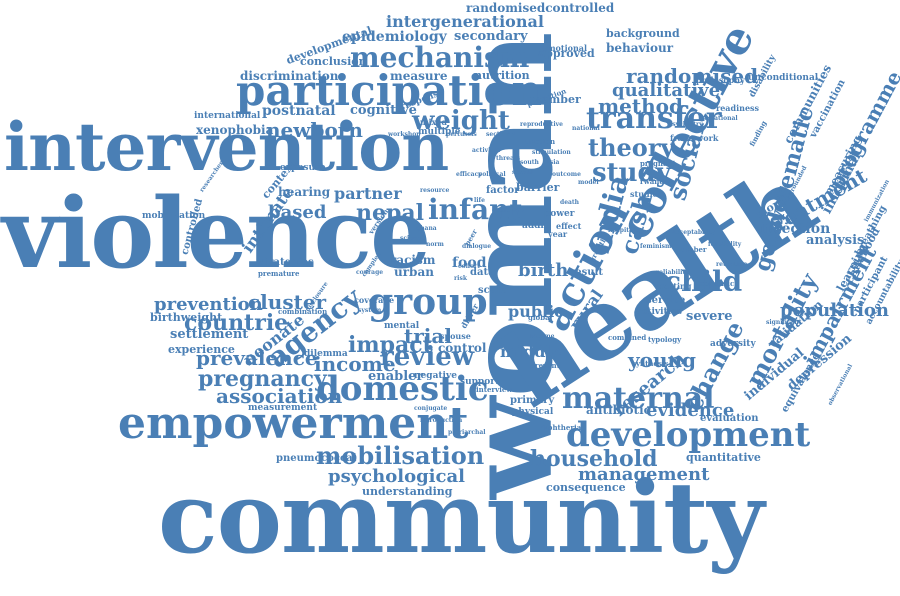  I want to click on word-evaluation: evaluation, so click(729, 418).